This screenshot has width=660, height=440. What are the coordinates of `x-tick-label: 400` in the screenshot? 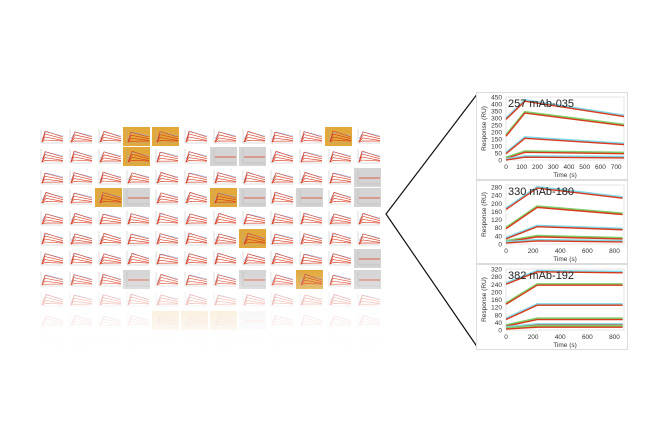 It's located at (560, 251).